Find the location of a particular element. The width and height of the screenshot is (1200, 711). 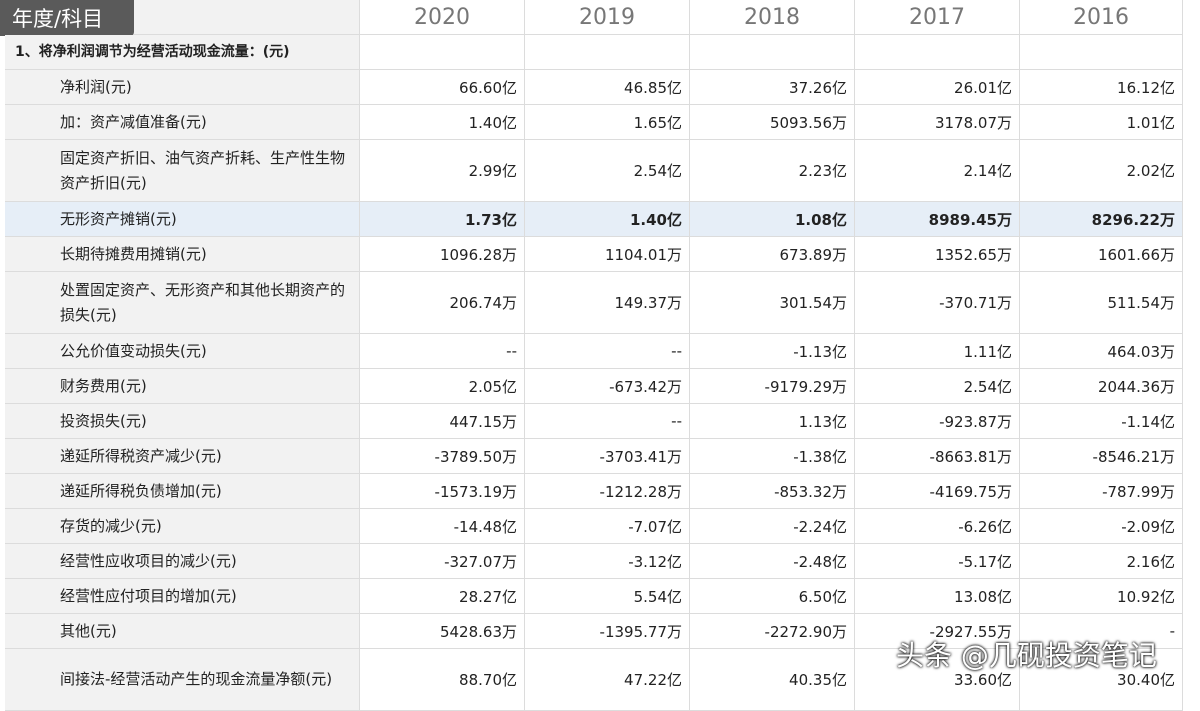

value-cell: 6.50亿 is located at coordinates (772, 596).